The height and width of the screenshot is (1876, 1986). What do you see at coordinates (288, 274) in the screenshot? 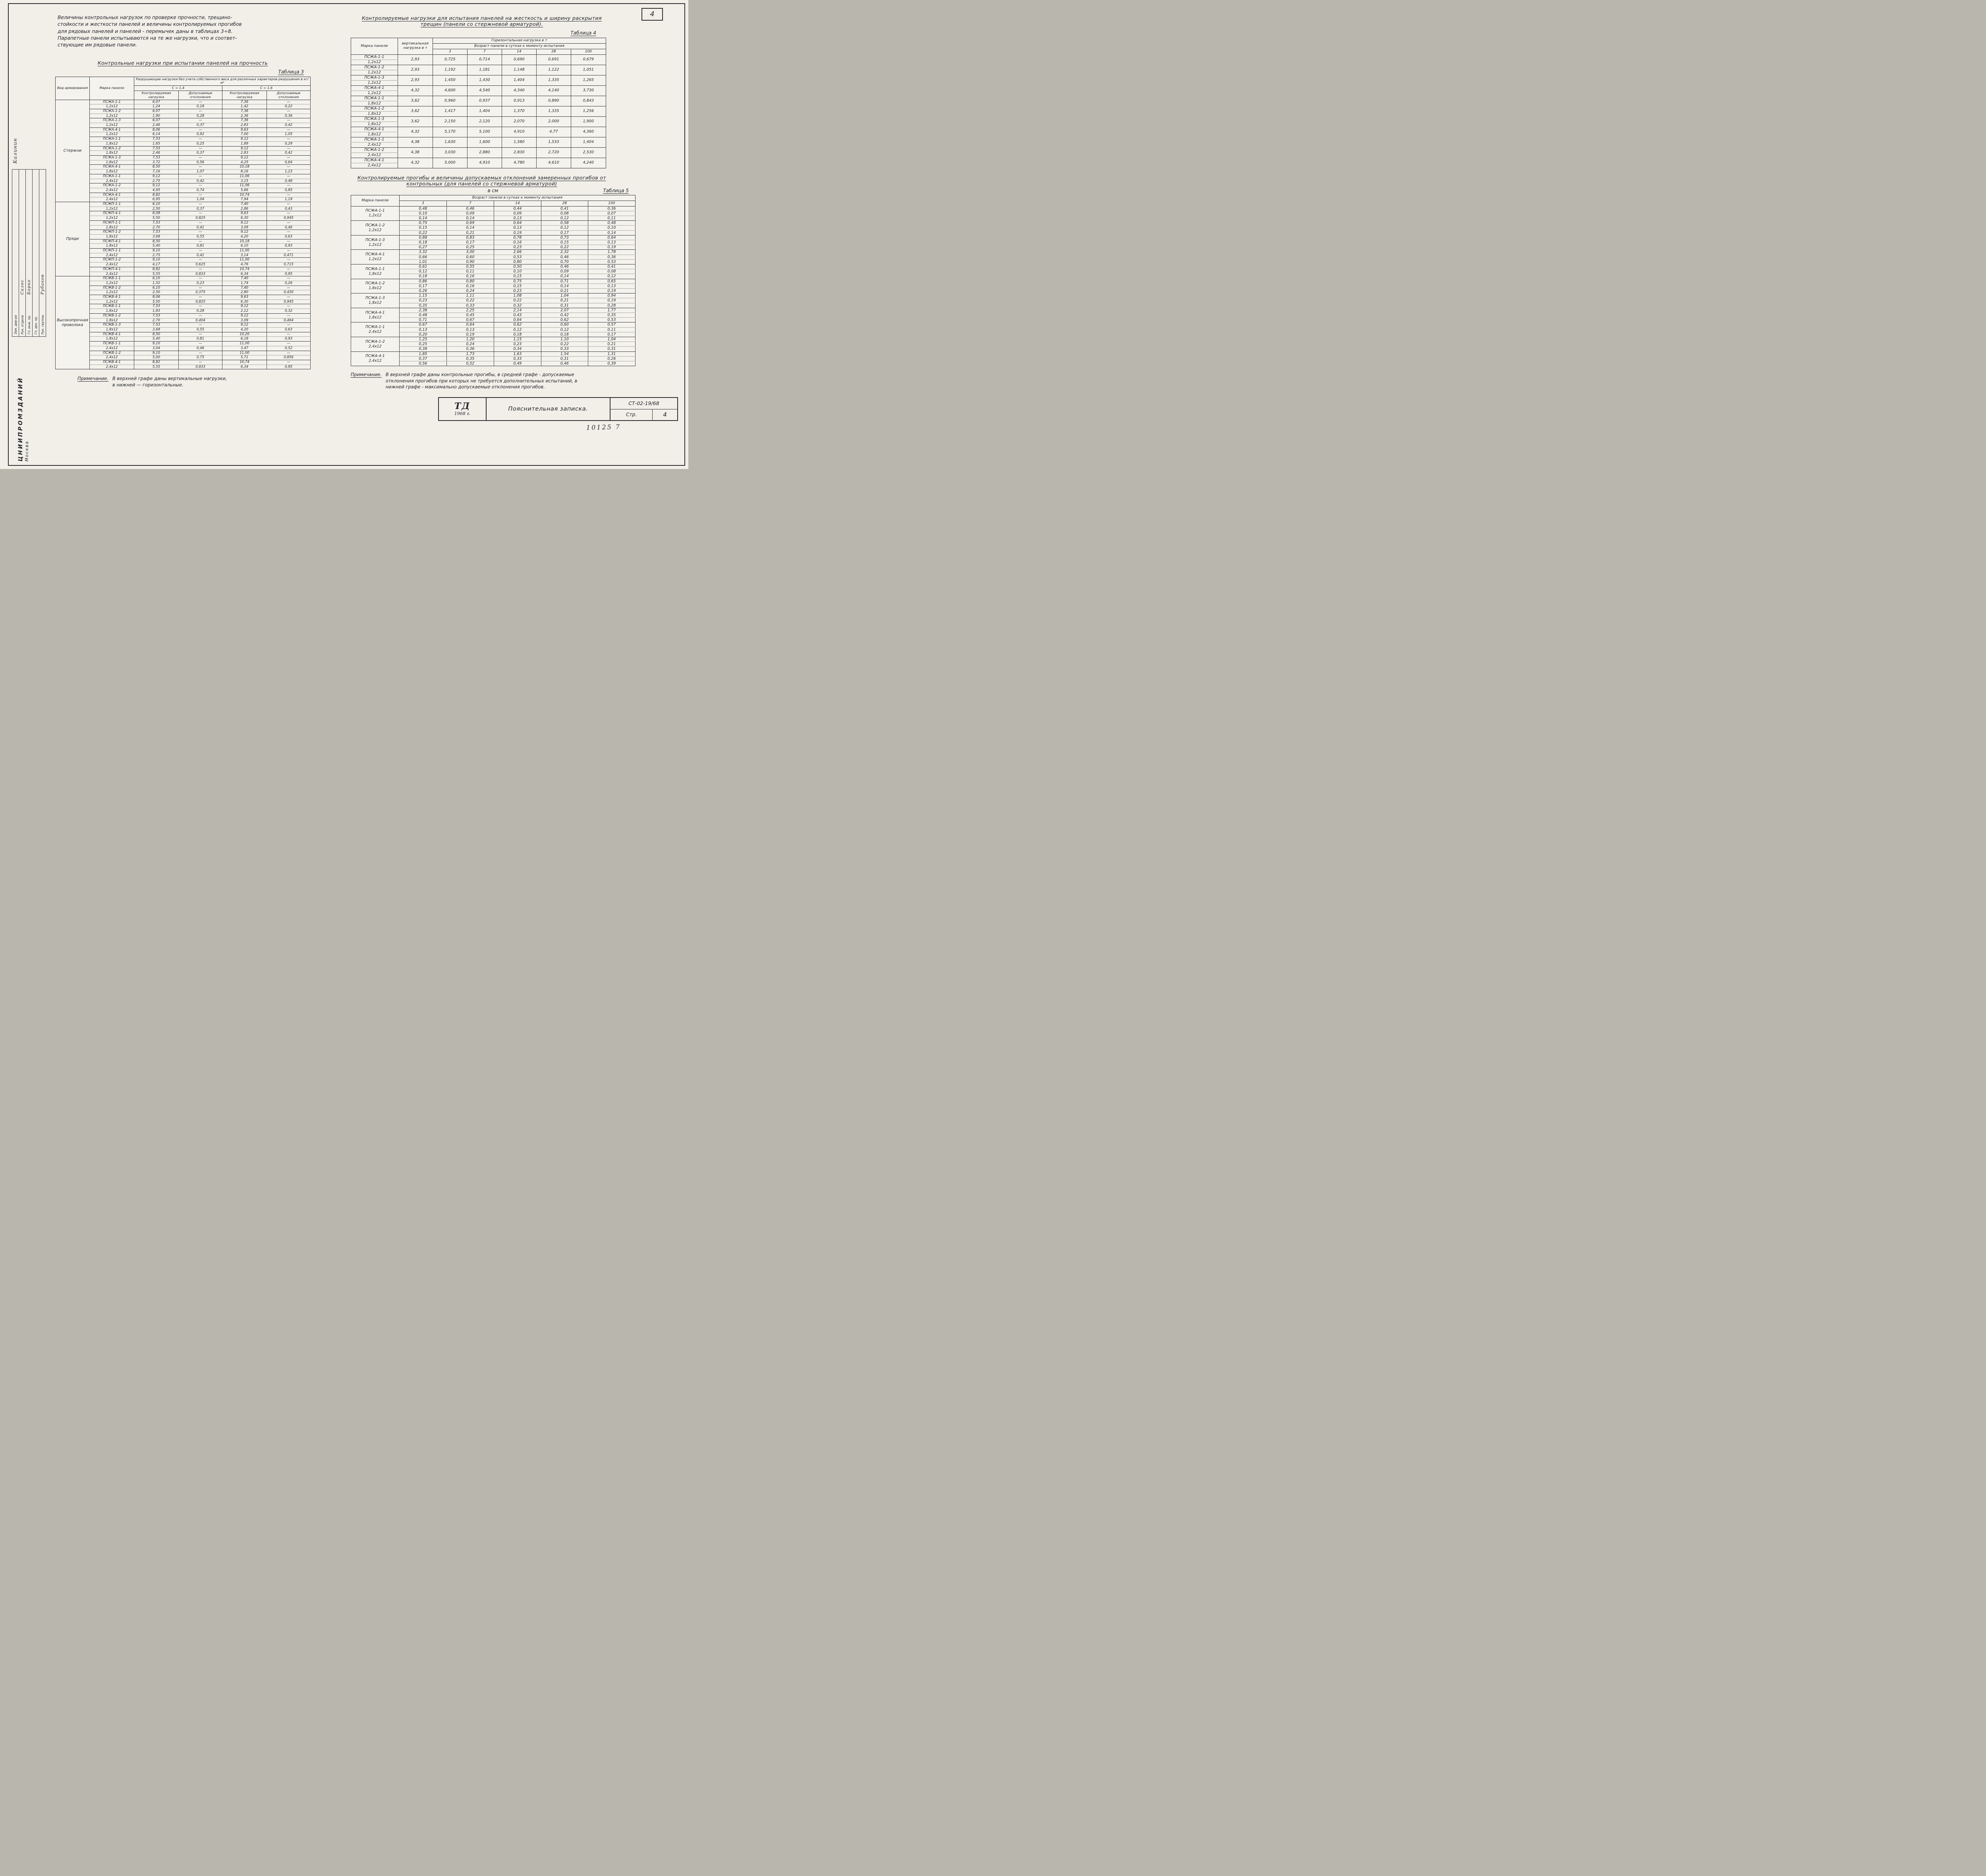
I see `load-value: 0,95` at bounding box center [288, 274].